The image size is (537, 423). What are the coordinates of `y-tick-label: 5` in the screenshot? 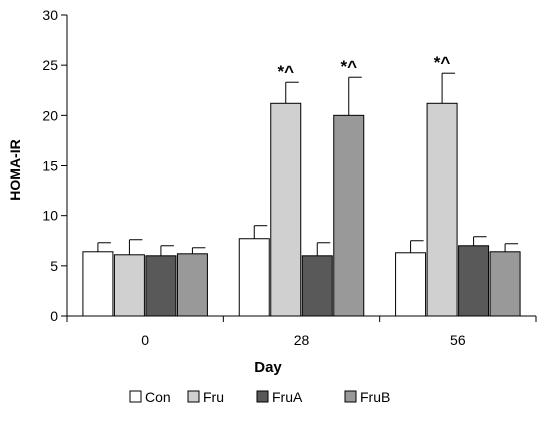 It's located at (54, 266).